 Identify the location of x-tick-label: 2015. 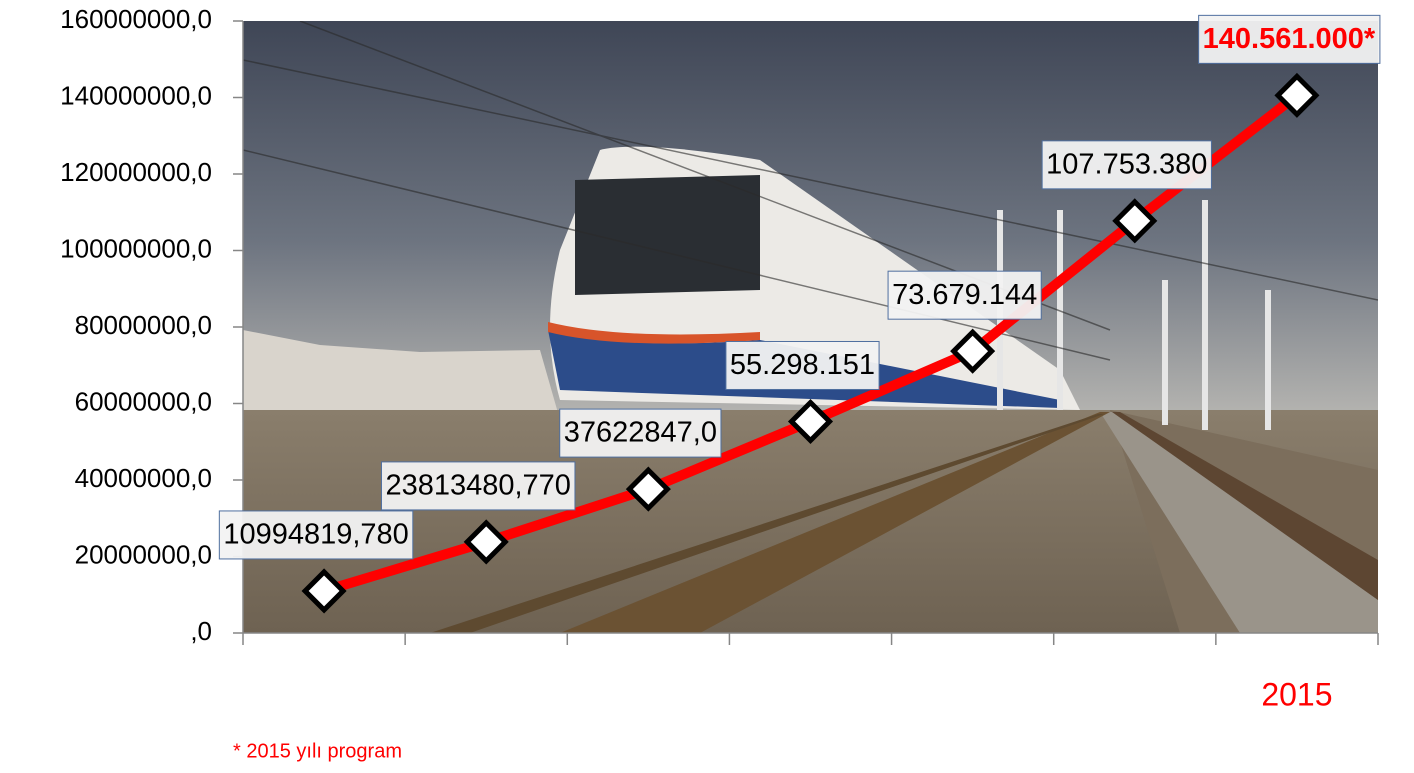
(1296, 694).